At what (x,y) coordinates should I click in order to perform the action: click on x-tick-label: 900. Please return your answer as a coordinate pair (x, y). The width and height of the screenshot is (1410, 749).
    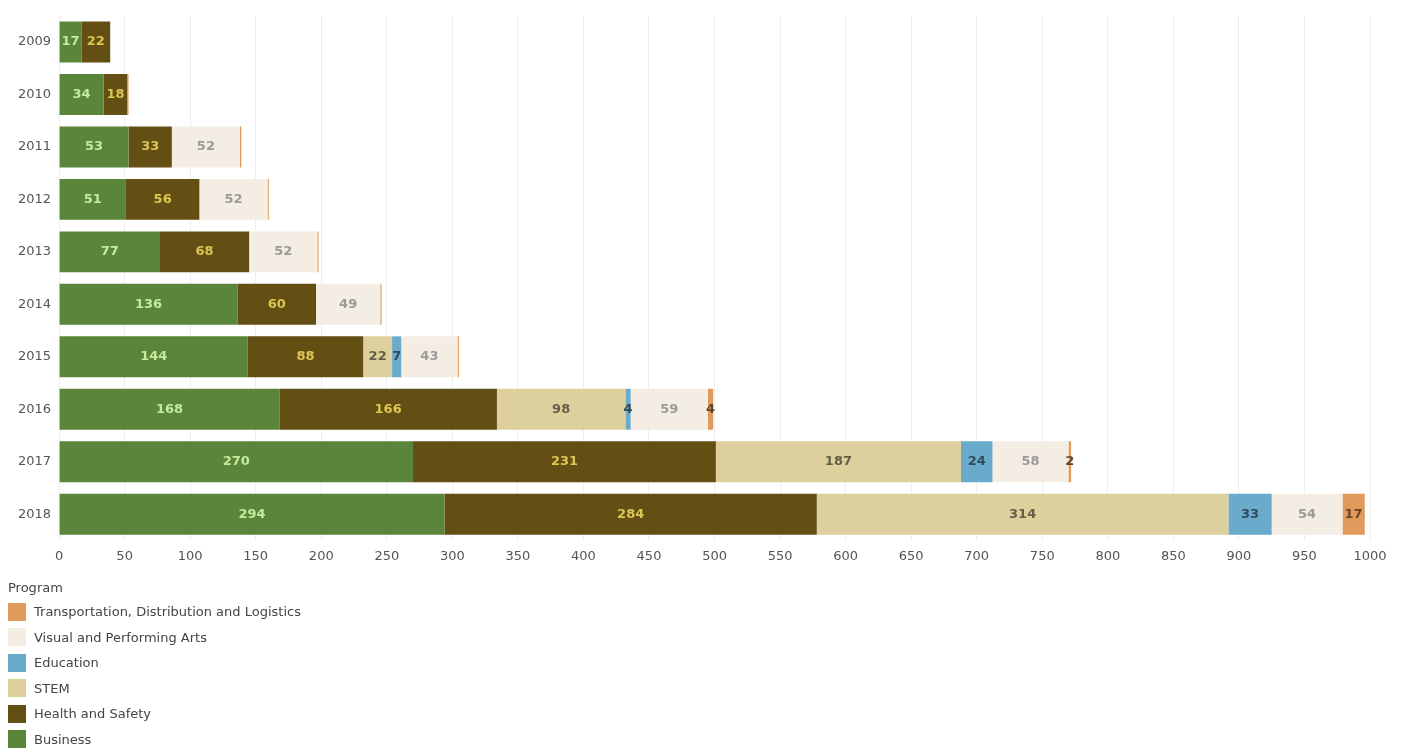
    Looking at the image, I should click on (1239, 555).